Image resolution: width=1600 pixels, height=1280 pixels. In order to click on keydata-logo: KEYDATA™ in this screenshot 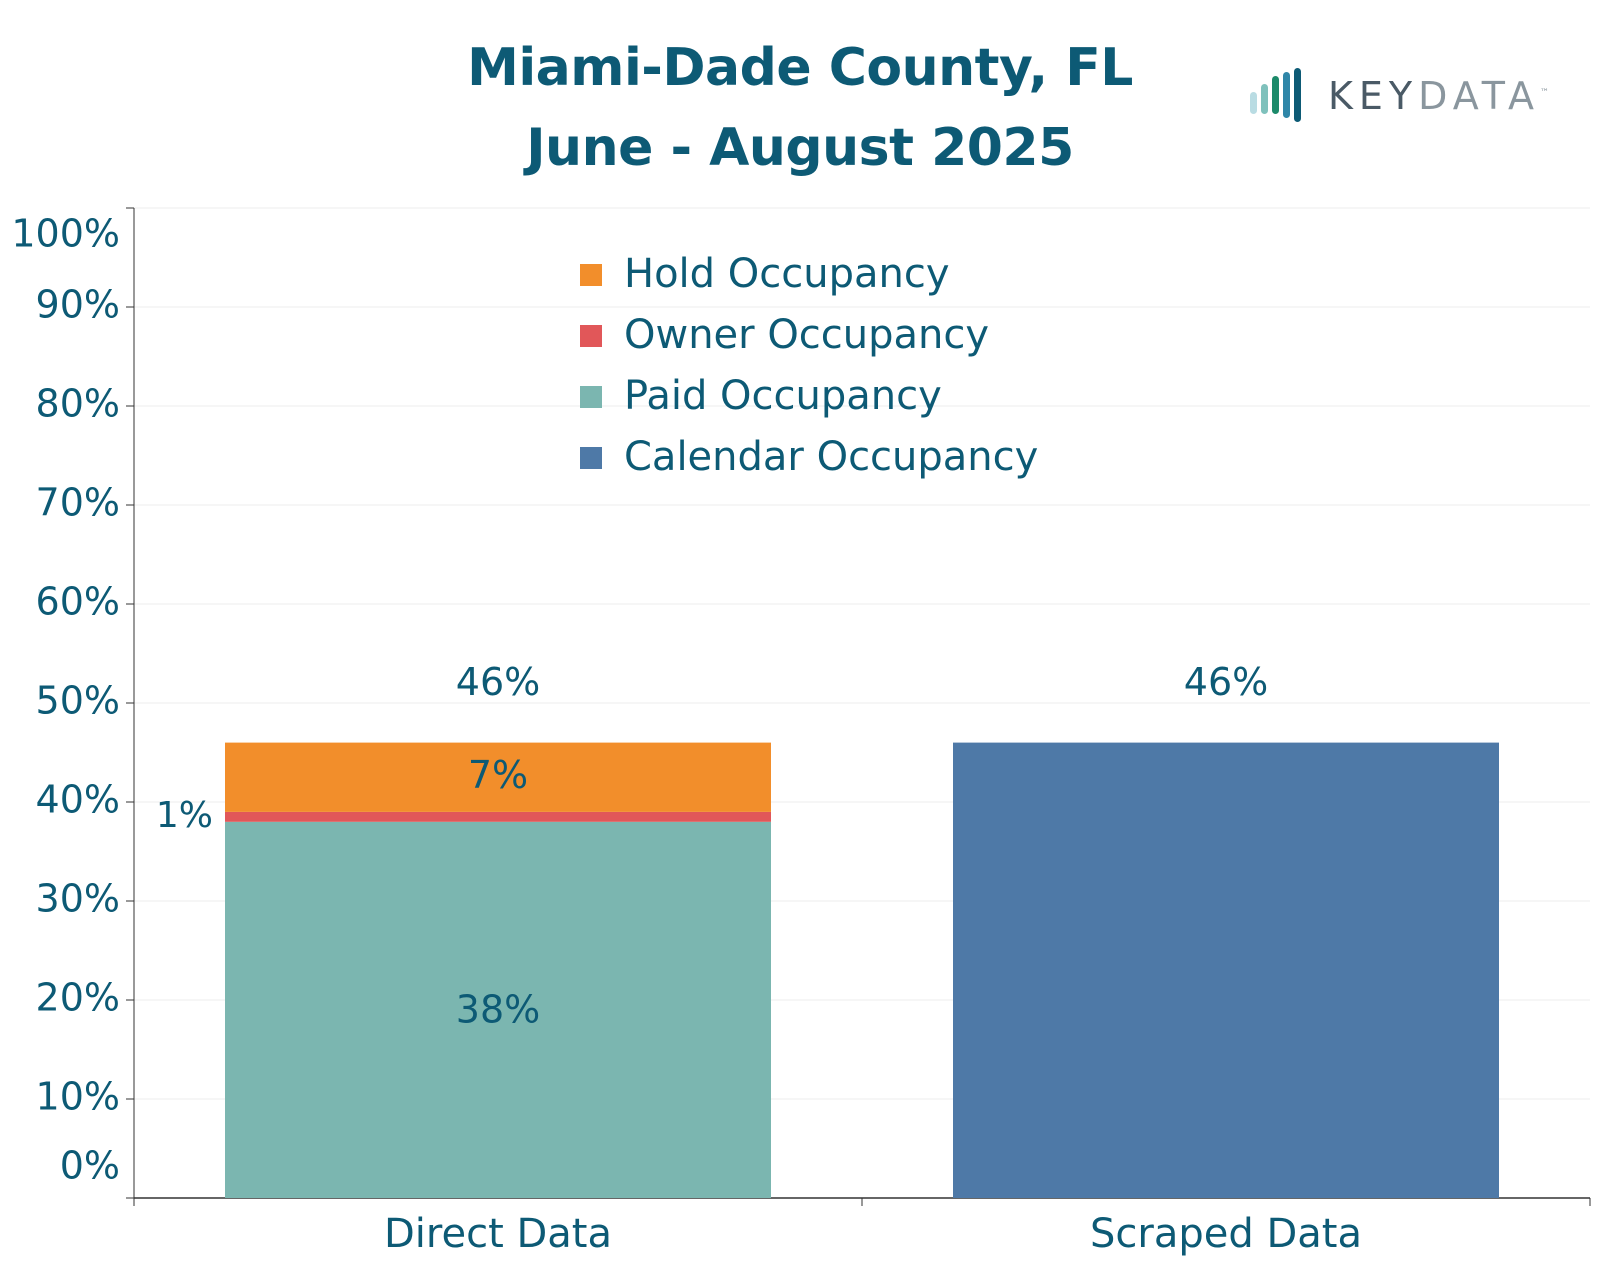, I will do `click(1399, 96)`.